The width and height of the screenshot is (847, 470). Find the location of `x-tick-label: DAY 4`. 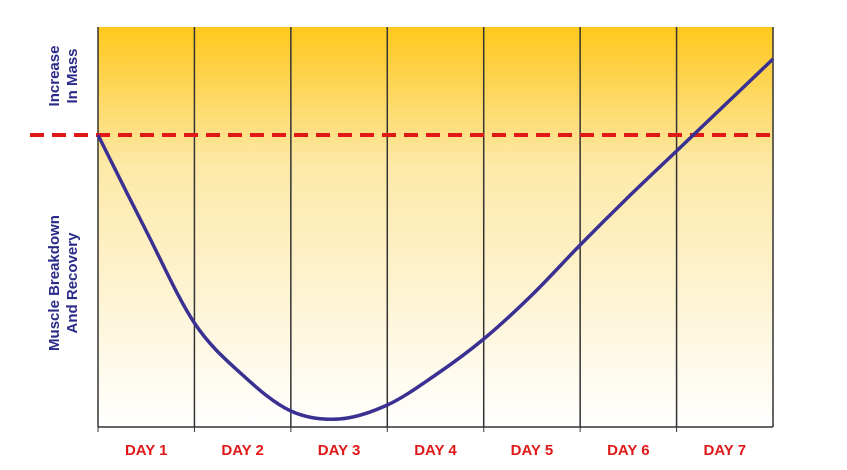

x-tick-label: DAY 4 is located at coordinates (435, 450).